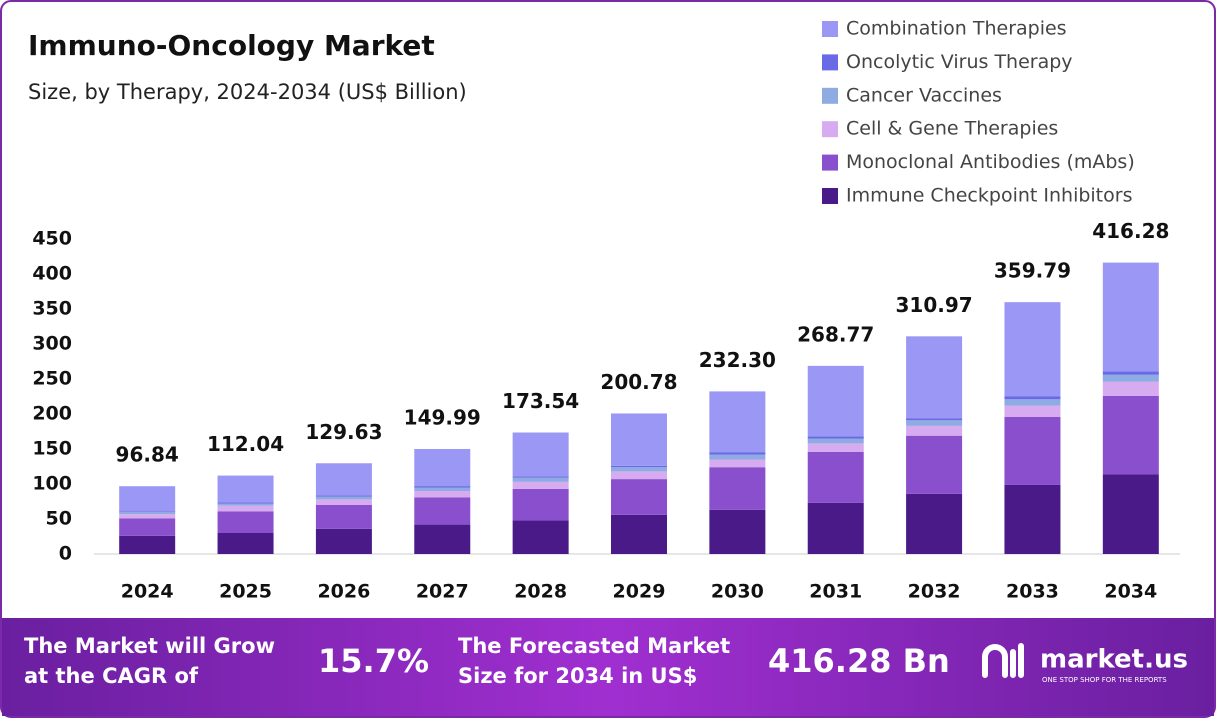  What do you see at coordinates (1032, 271) in the screenshot?
I see `total-label: 359.79` at bounding box center [1032, 271].